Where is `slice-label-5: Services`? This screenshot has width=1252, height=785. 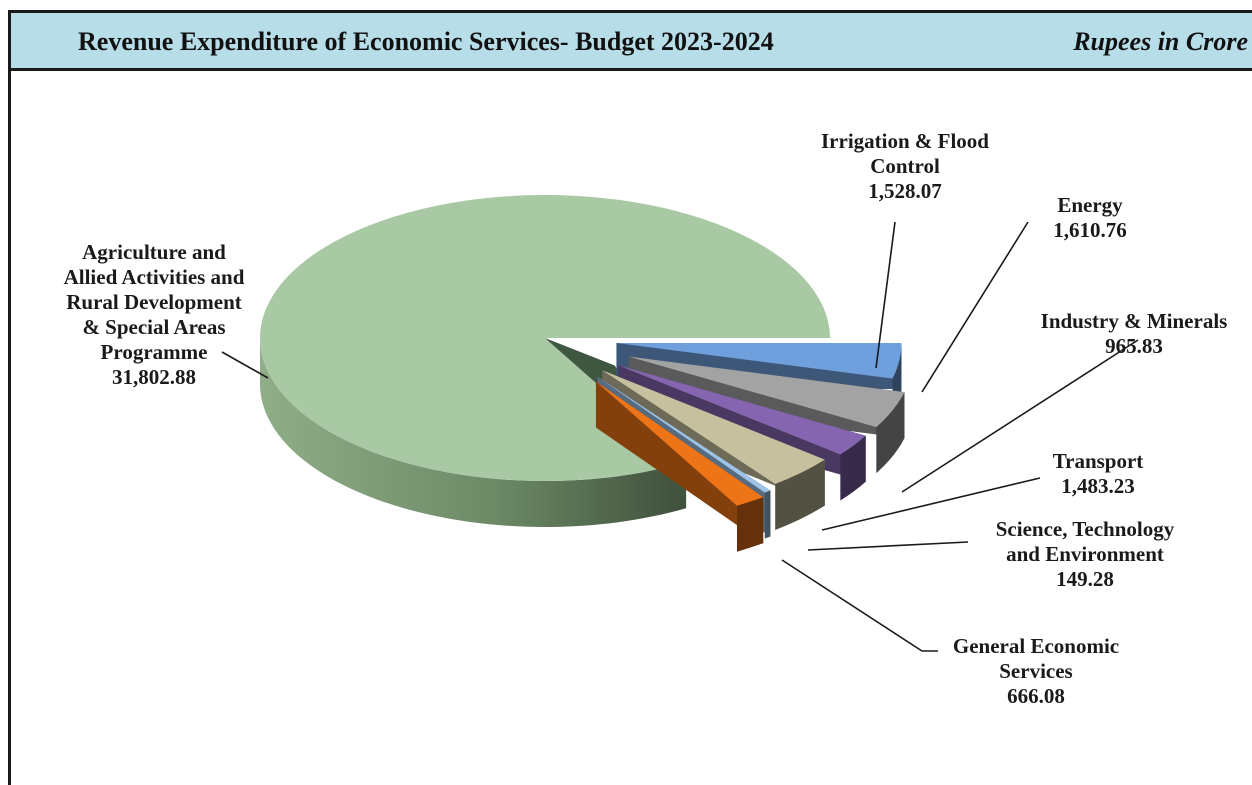
slice-label-5: Services is located at coordinates (1035, 671).